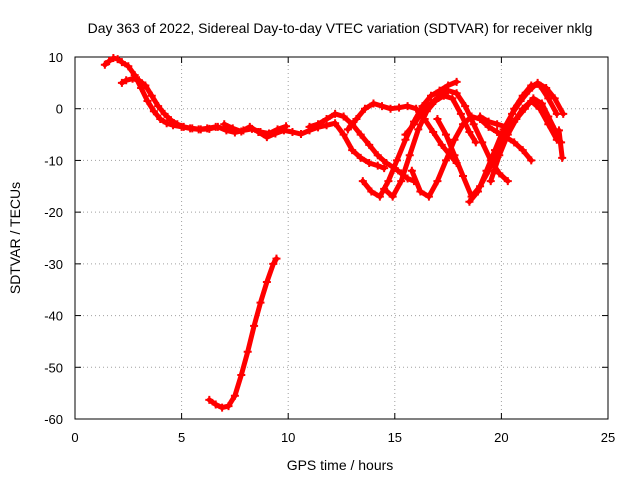 The image size is (640, 480). Describe the element at coordinates (395, 437) in the screenshot. I see `x-tick-label: 15` at that location.